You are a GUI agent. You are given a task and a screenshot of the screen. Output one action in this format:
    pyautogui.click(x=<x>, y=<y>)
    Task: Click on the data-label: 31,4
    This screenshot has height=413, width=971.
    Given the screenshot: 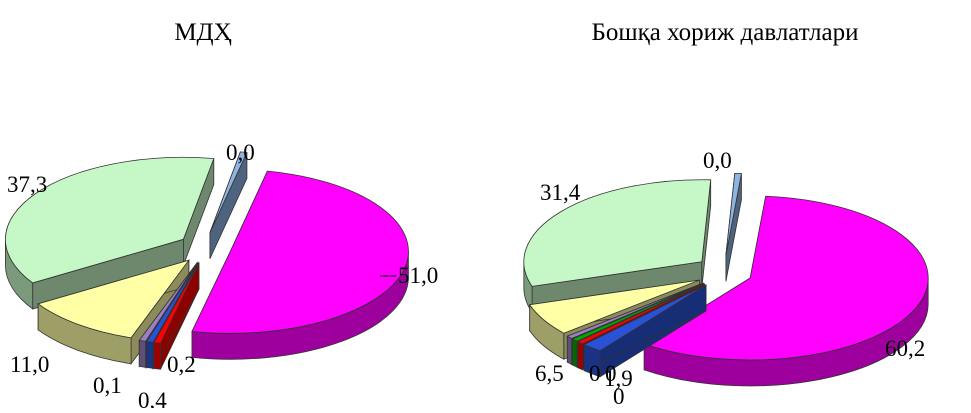 What is the action you would take?
    pyautogui.click(x=560, y=192)
    